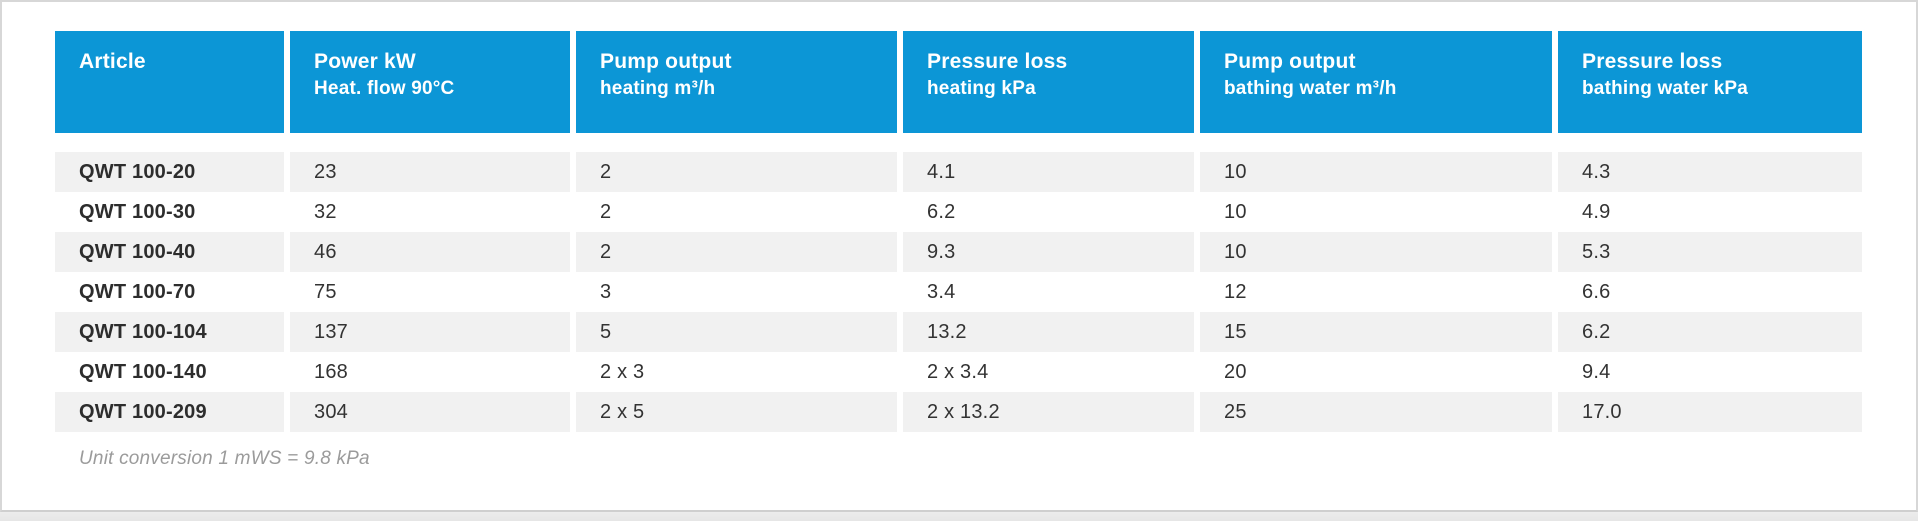  I want to click on table-row: QWT 100-70 75 3 3.4 12 6.6, so click(958, 292).